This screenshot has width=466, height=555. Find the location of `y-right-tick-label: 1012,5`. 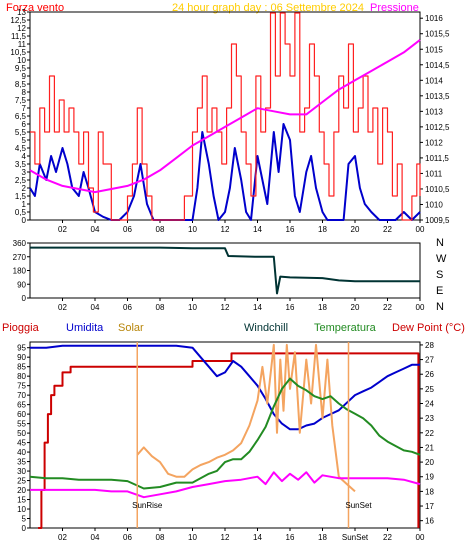

y-right-tick-label: 1012,5 is located at coordinates (437, 127).